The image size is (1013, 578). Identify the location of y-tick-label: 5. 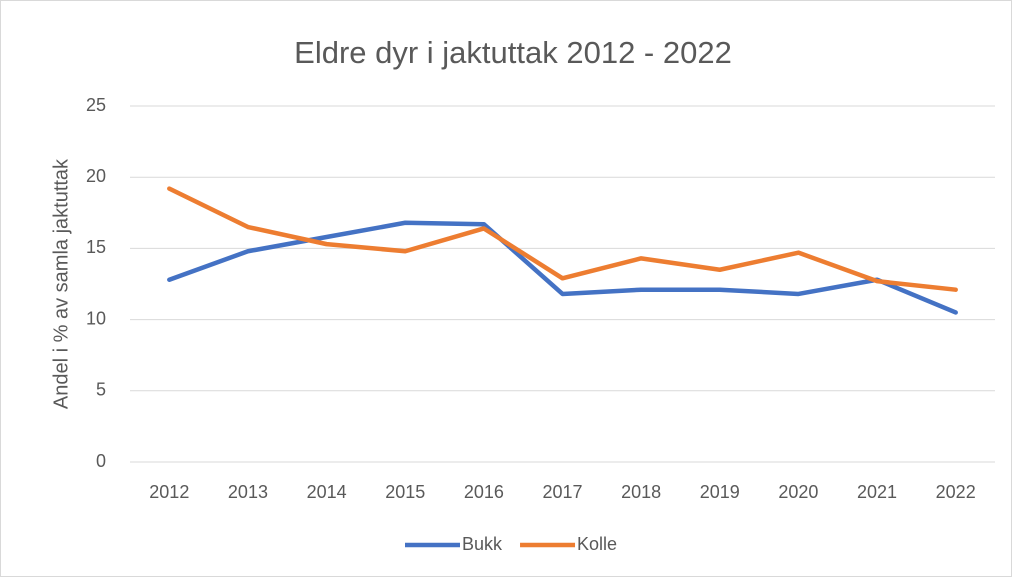
(101, 390).